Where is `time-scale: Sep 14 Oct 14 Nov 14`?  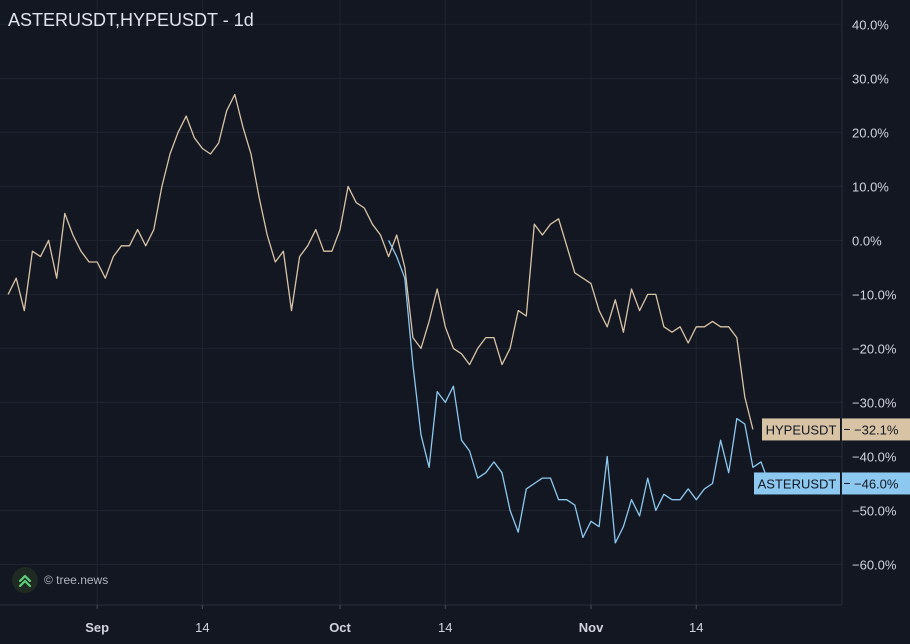
time-scale: Sep 14 Oct 14 Nov 14 is located at coordinates (394, 620).